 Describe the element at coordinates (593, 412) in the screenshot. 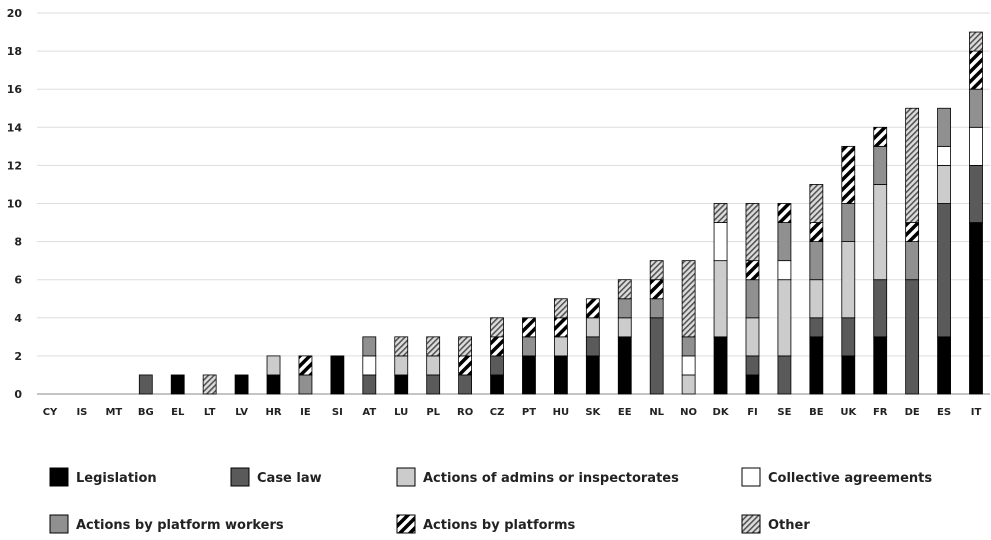

I see `x-tick-label: SK` at that location.